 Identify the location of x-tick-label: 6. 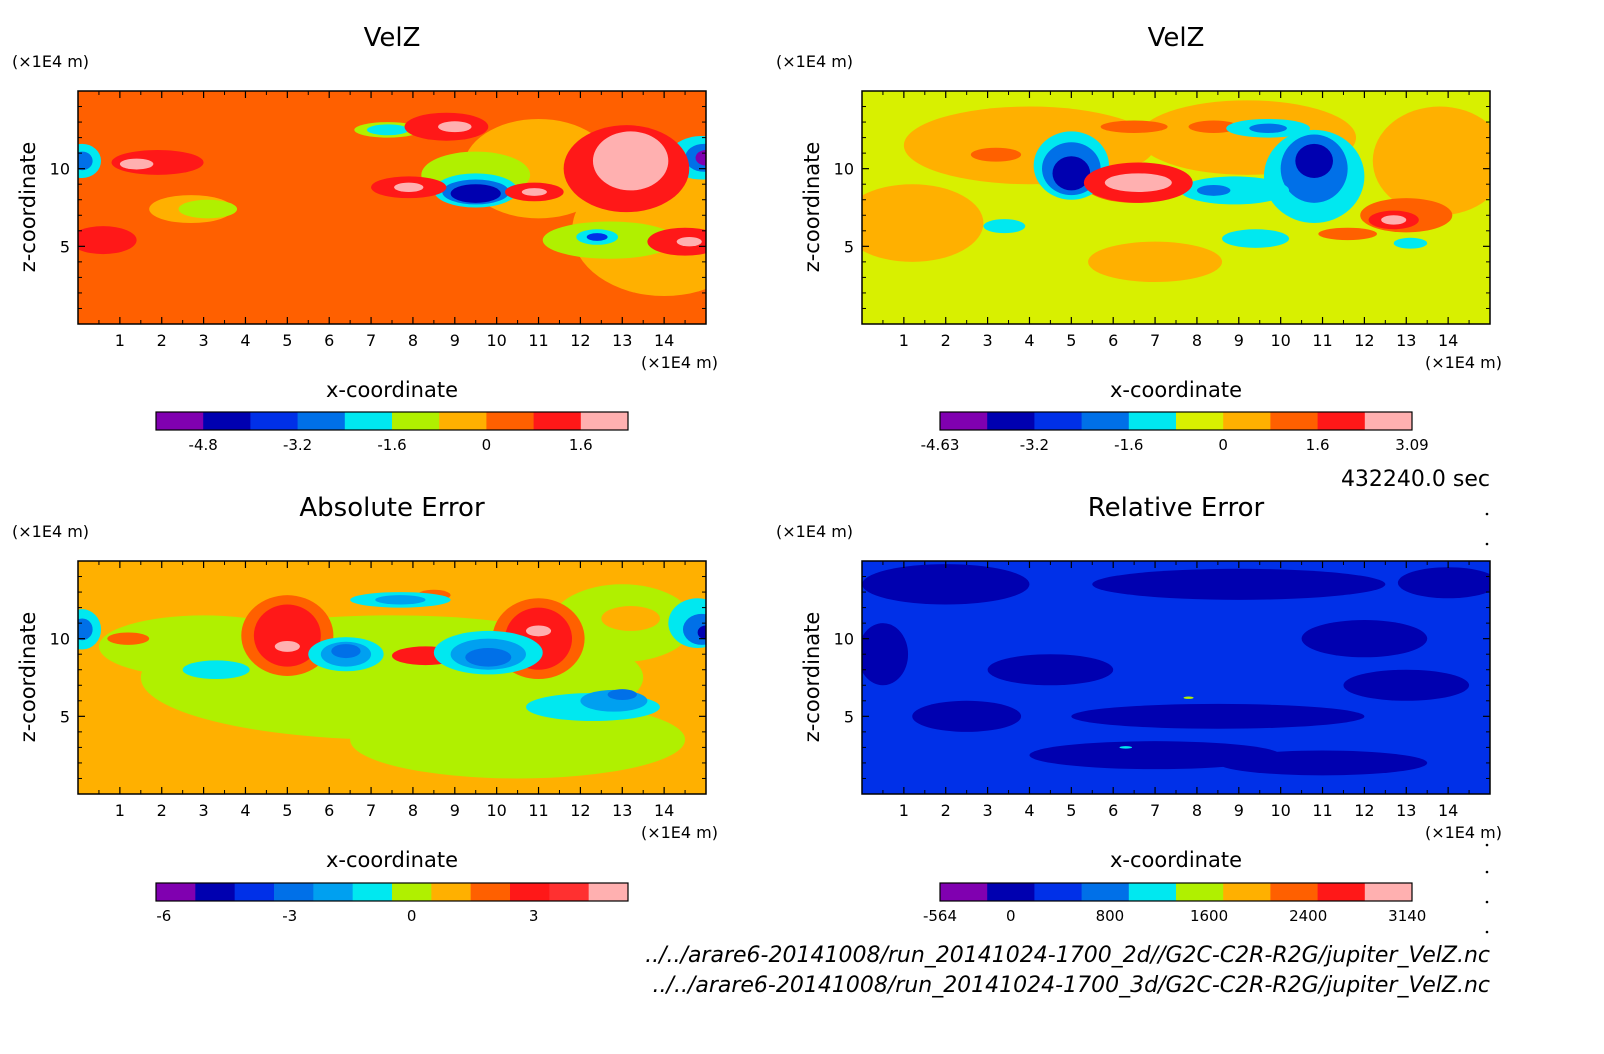
(329, 810).